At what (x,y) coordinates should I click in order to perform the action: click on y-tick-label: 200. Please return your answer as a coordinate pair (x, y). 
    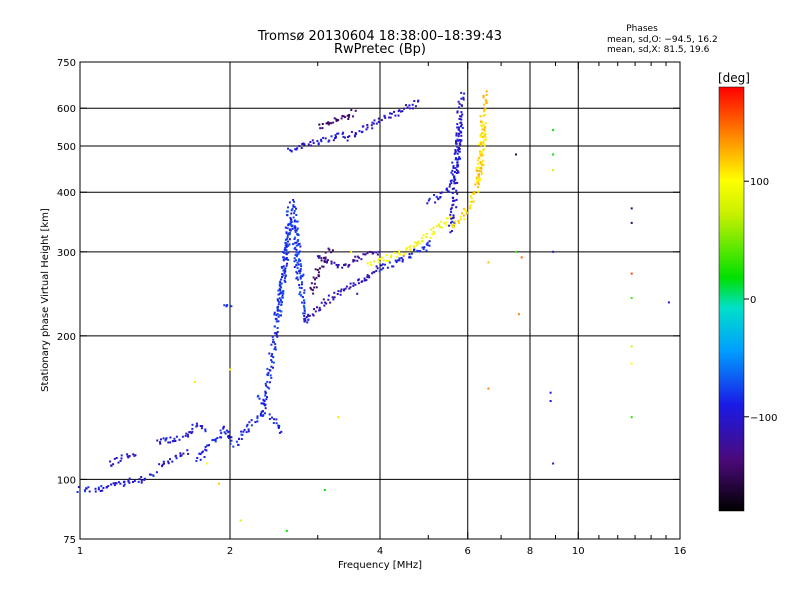
    Looking at the image, I should click on (66, 337).